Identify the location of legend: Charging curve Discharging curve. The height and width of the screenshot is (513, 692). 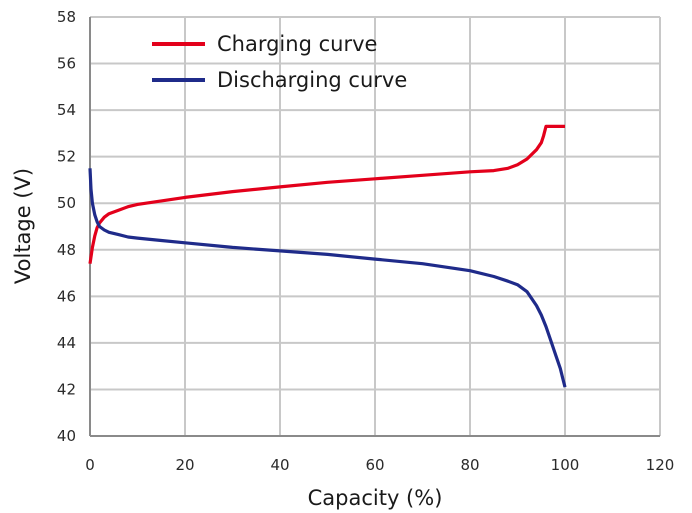
(279, 62).